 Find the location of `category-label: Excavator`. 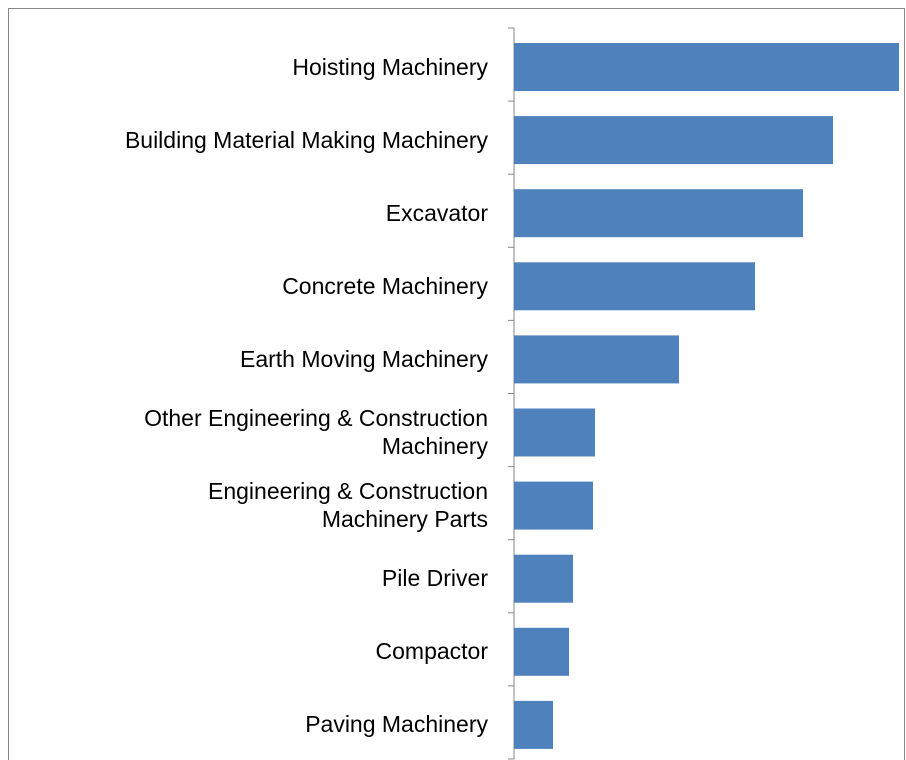

category-label: Excavator is located at coordinates (436, 212).